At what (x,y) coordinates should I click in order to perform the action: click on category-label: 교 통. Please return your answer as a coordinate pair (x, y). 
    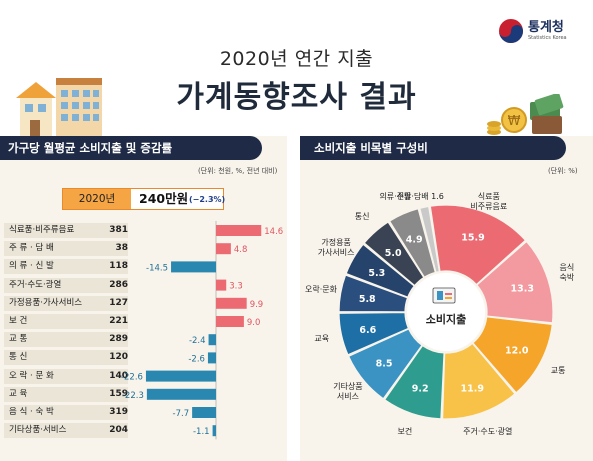
    Looking at the image, I should click on (66, 340).